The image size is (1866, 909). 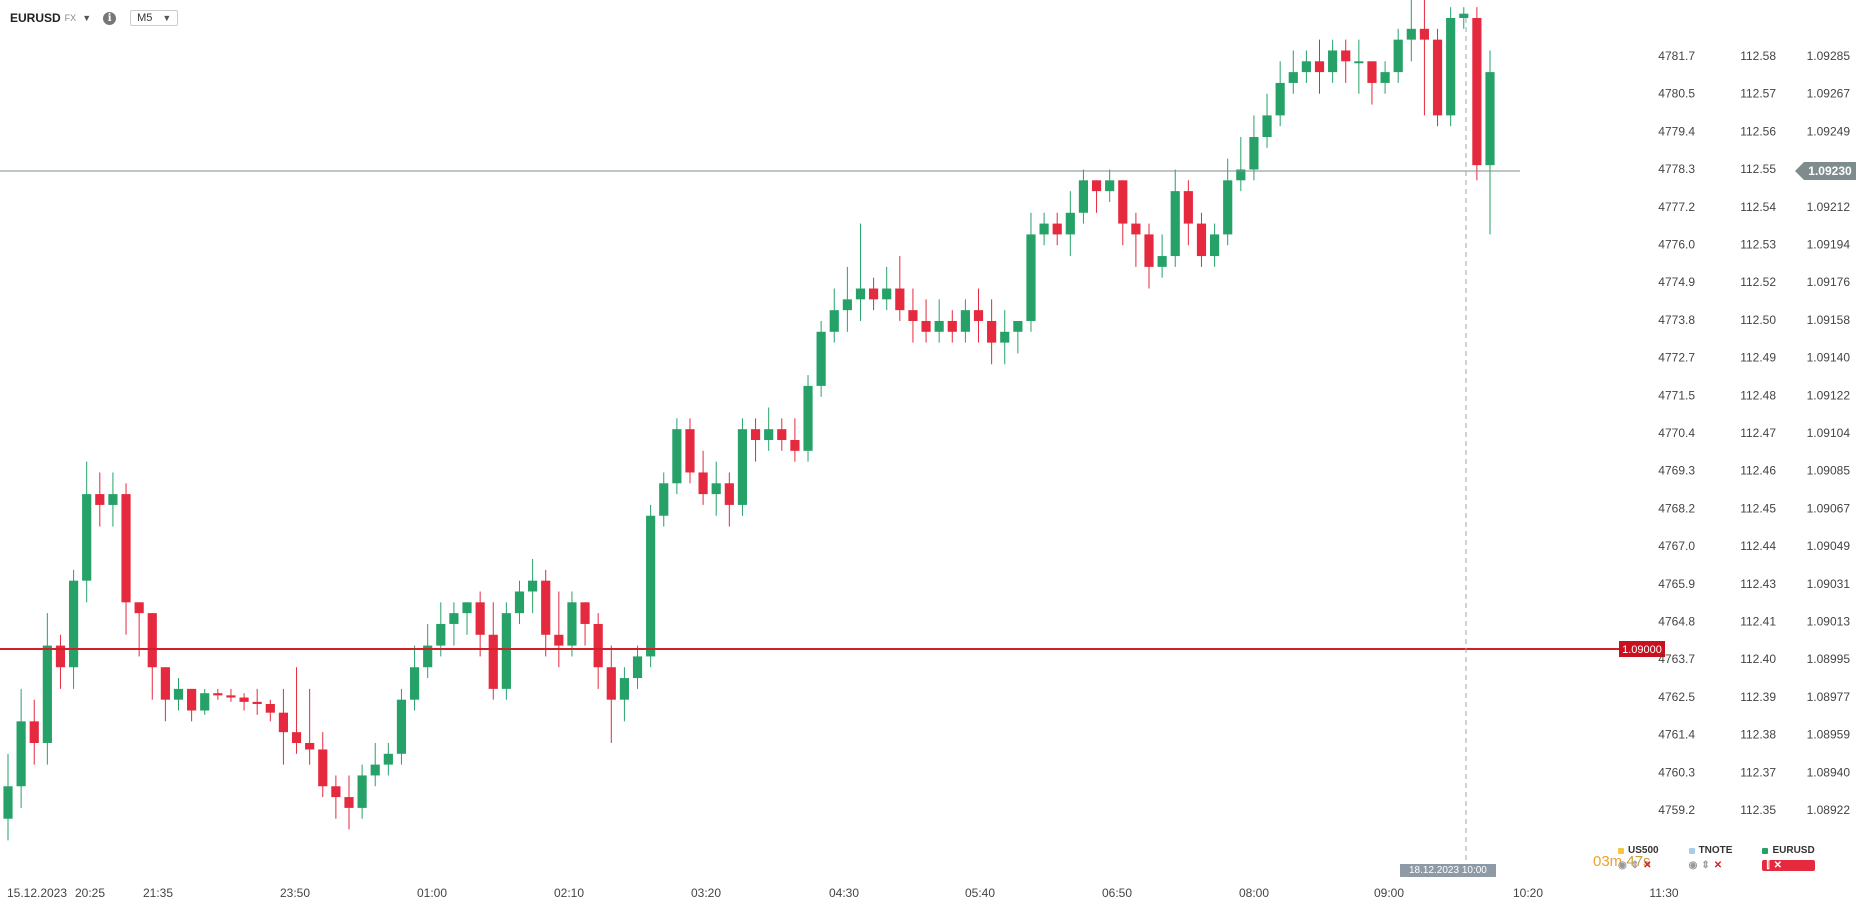 I want to click on time-axis-label: 08:00, so click(x=1254, y=893).